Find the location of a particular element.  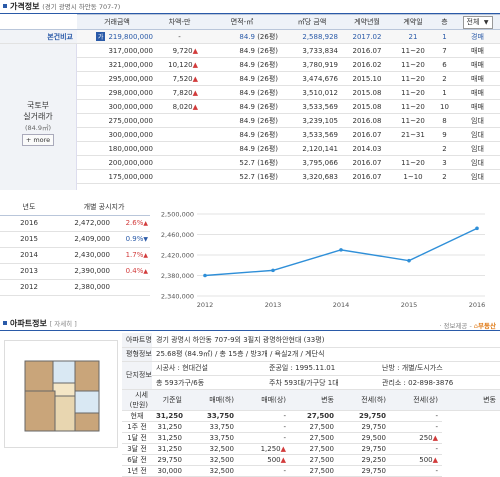

row-day: 1~10 is located at coordinates (413, 176).